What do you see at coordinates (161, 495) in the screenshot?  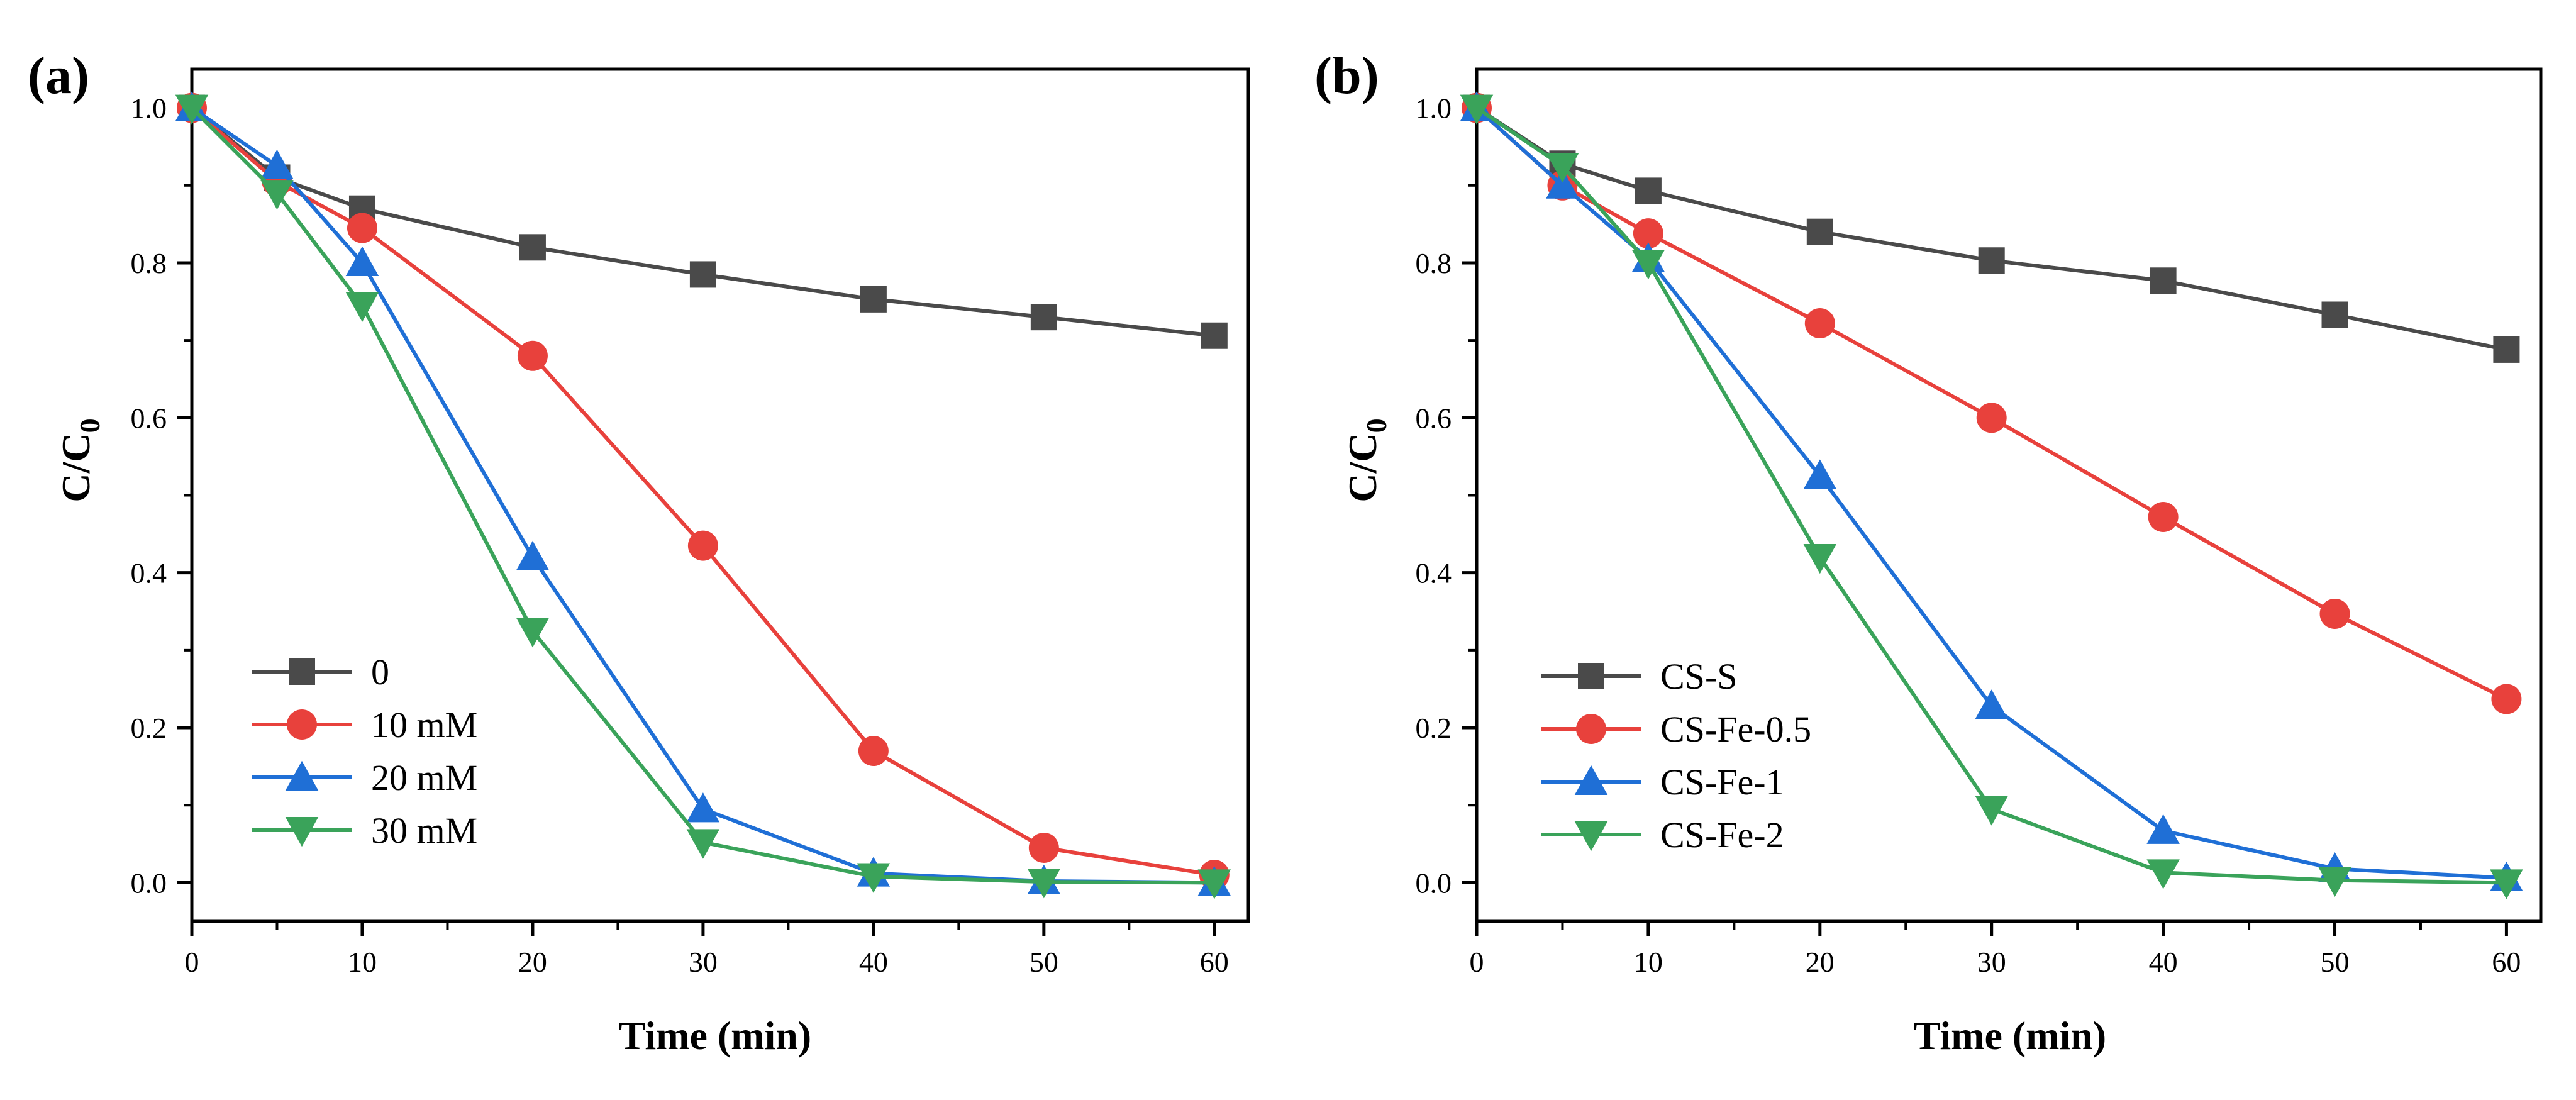 I see `panel-a-y-ticks: 0.0 0.2 0.4 0.6 0.8 1.0` at bounding box center [161, 495].